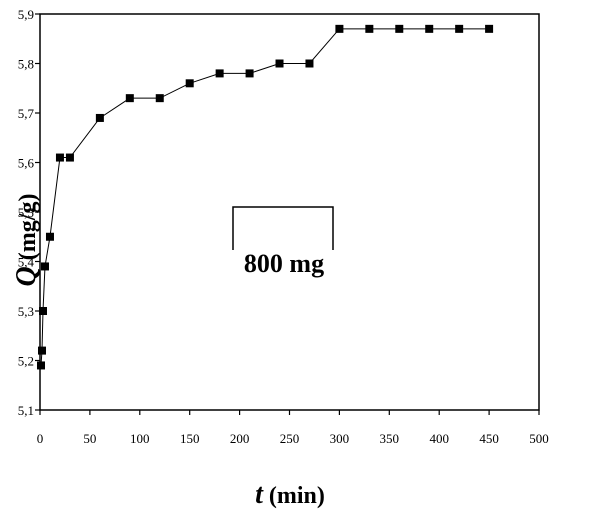 The width and height of the screenshot is (597, 512). I want to click on y-tick-label: 5,6, so click(26, 163).